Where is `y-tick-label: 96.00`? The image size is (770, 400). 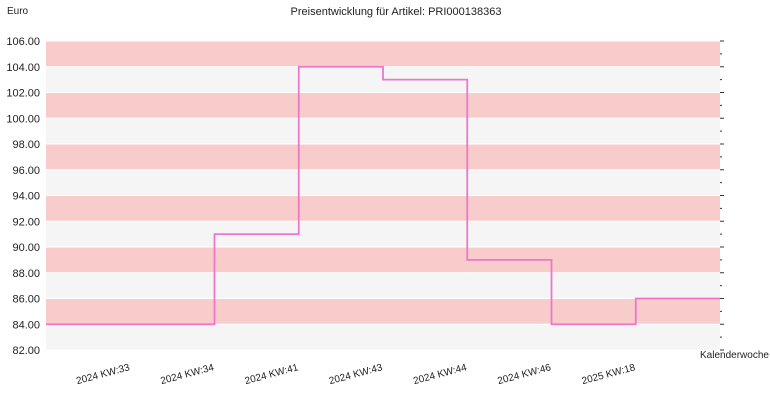 y-tick-label: 96.00 is located at coordinates (26, 171).